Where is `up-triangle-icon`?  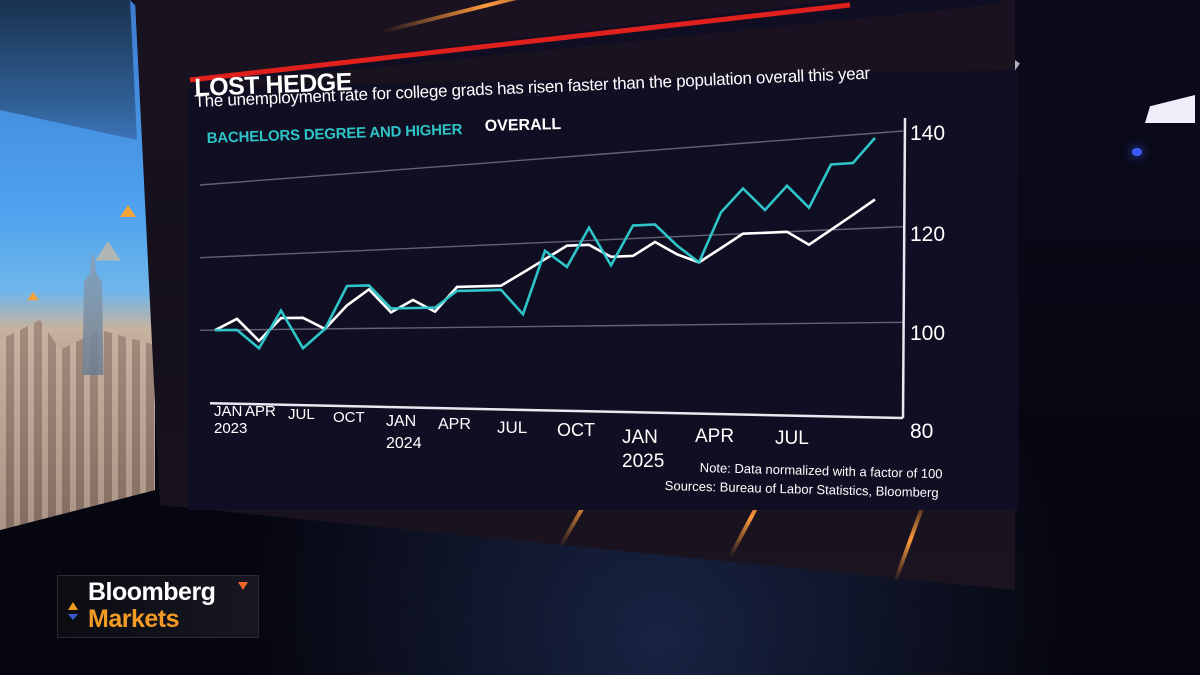
up-triangle-icon is located at coordinates (73, 606).